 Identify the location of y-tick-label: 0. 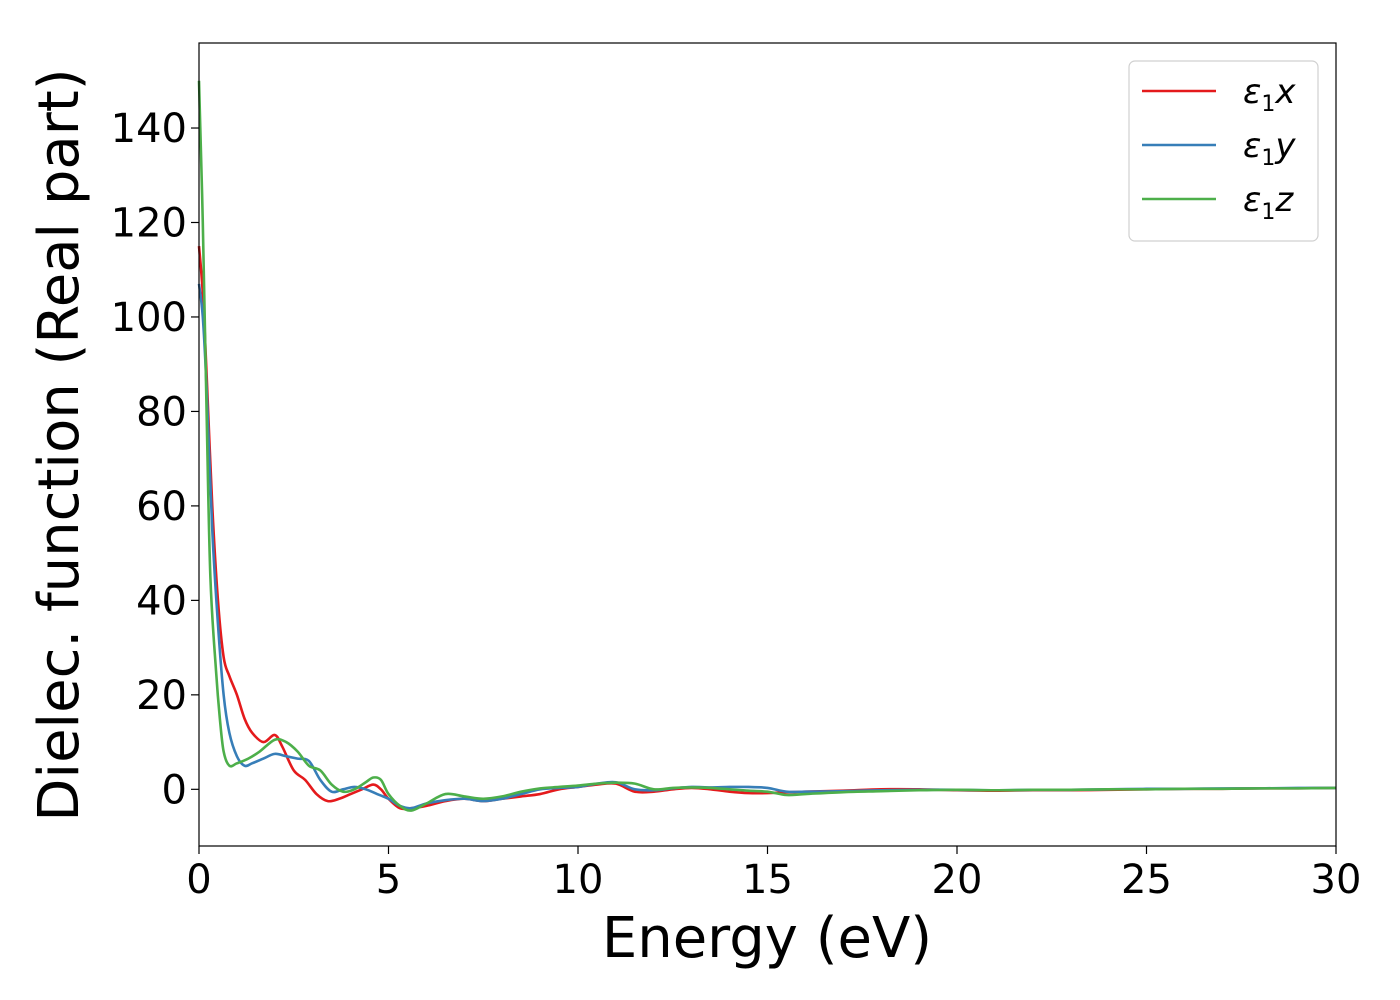
(174, 790).